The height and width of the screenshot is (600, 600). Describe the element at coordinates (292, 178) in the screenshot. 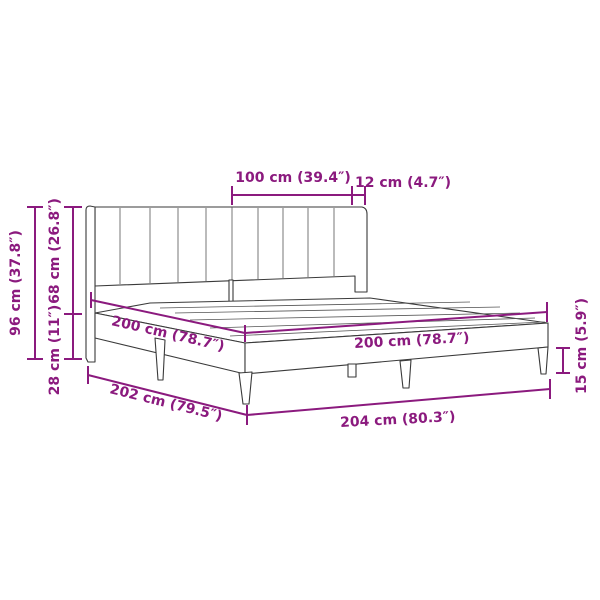

I see `headboard-panel-width-label: 100 cm (39.4″)` at that location.